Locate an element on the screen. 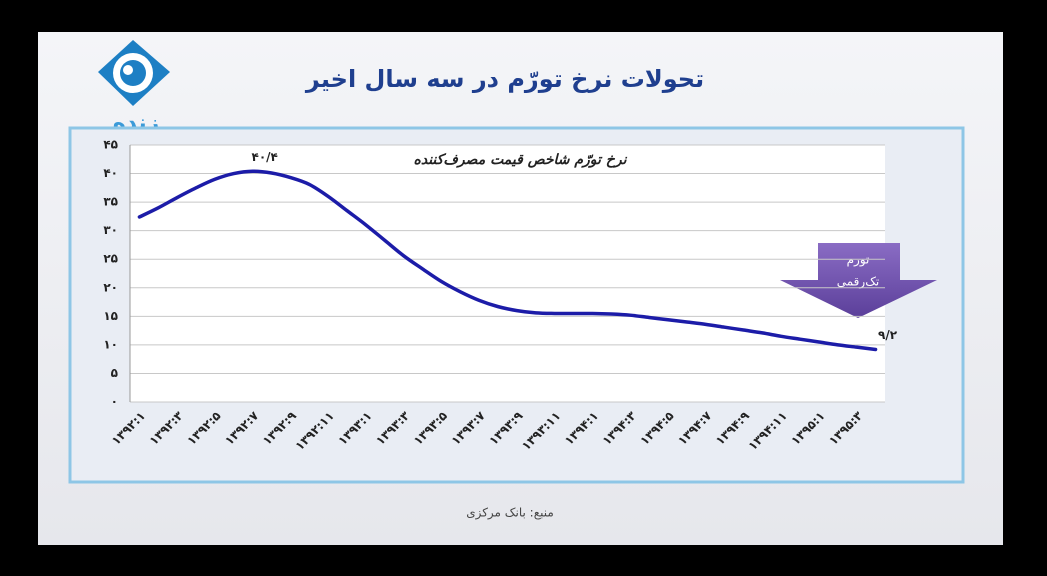 The image size is (1047, 576). annotation-line: تک‌رقمی is located at coordinates (858, 282).